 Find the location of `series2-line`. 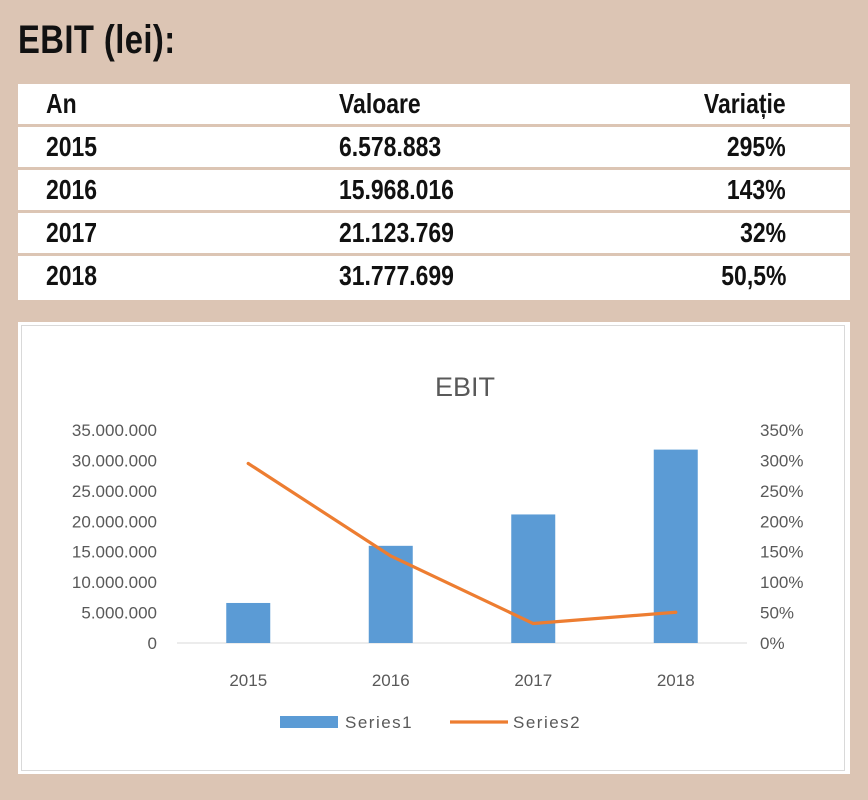

series2-line is located at coordinates (462, 543).